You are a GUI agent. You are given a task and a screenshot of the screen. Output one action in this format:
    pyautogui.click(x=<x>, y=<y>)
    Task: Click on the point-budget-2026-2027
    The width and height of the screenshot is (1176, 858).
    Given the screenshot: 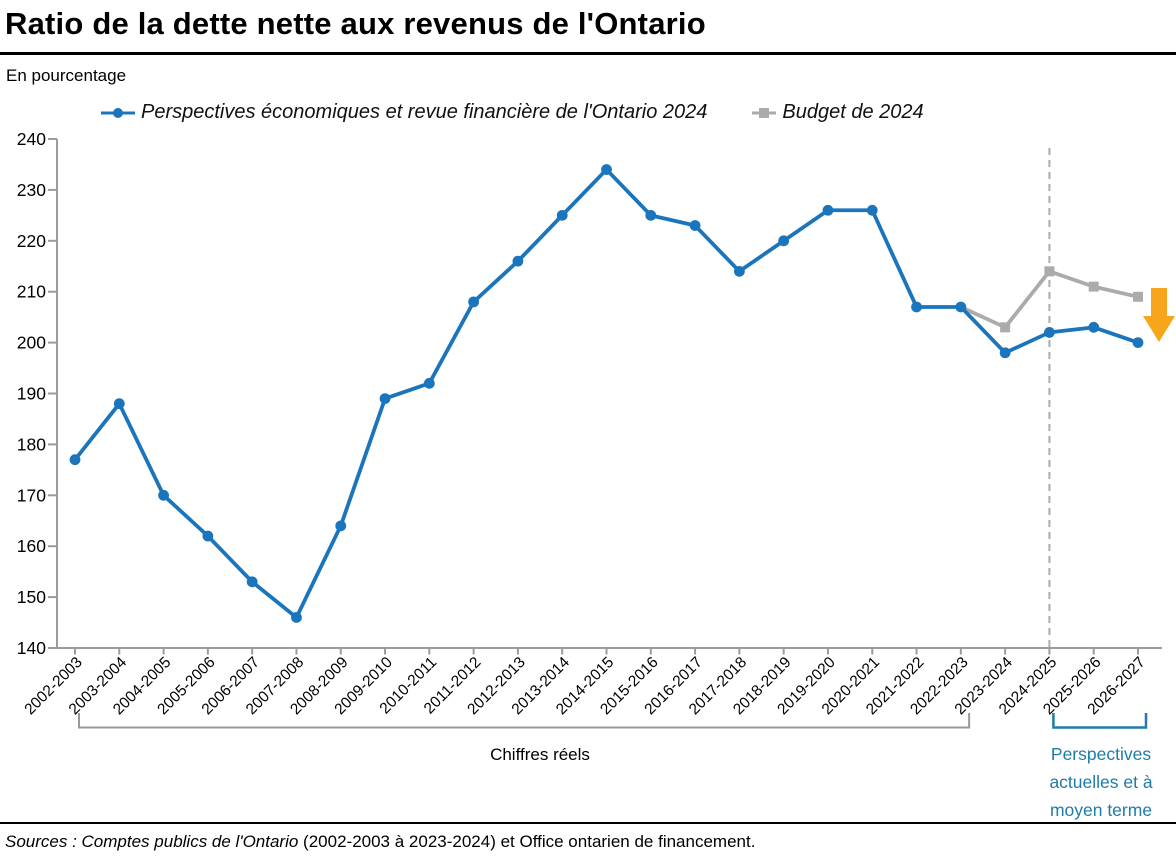 What is the action you would take?
    pyautogui.click(x=1138, y=296)
    